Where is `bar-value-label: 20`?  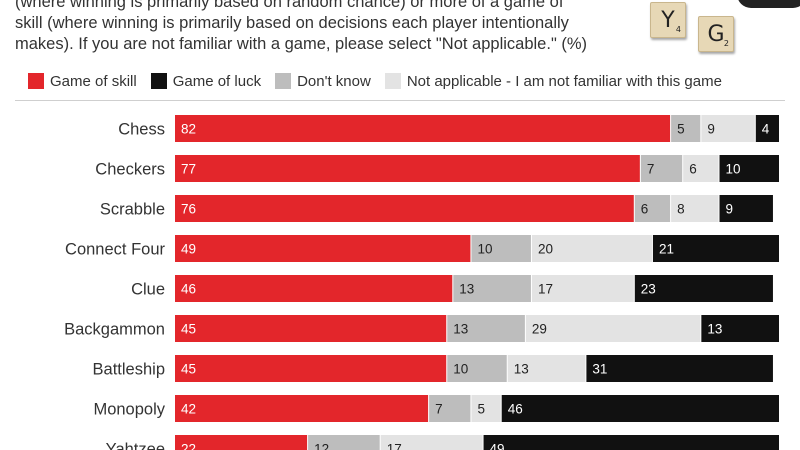
bar-value-label: 20 is located at coordinates (545, 249).